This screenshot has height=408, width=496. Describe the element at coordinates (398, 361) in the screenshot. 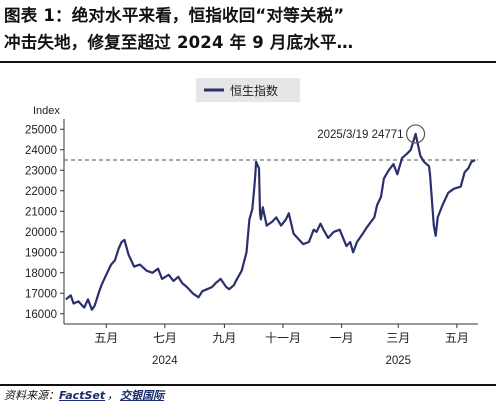

I see `x-year-label: 2025` at that location.